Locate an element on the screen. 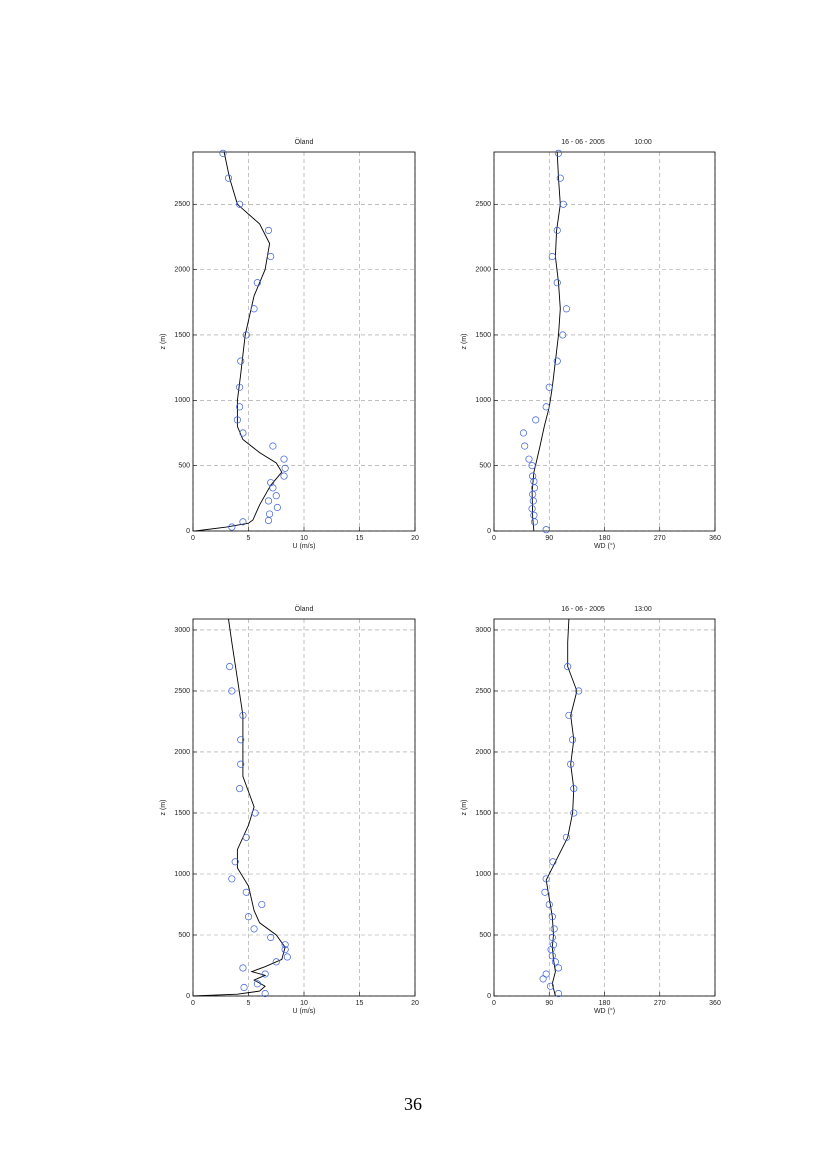  x-tick-label: 5 is located at coordinates (249, 538).